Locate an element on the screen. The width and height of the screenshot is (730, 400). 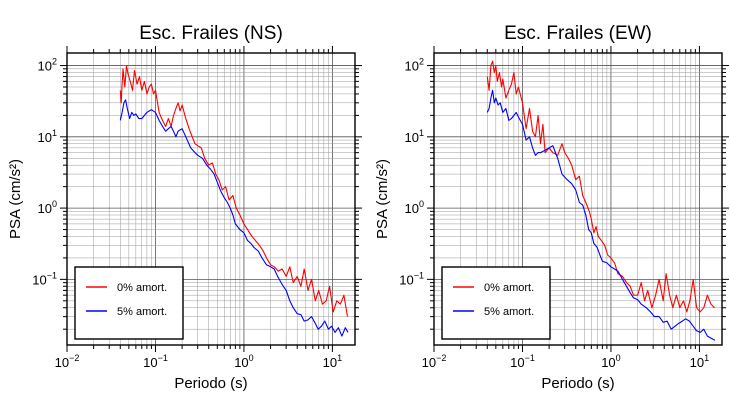
chart-title: Esc. Frailes (EW) is located at coordinates (578, 33).